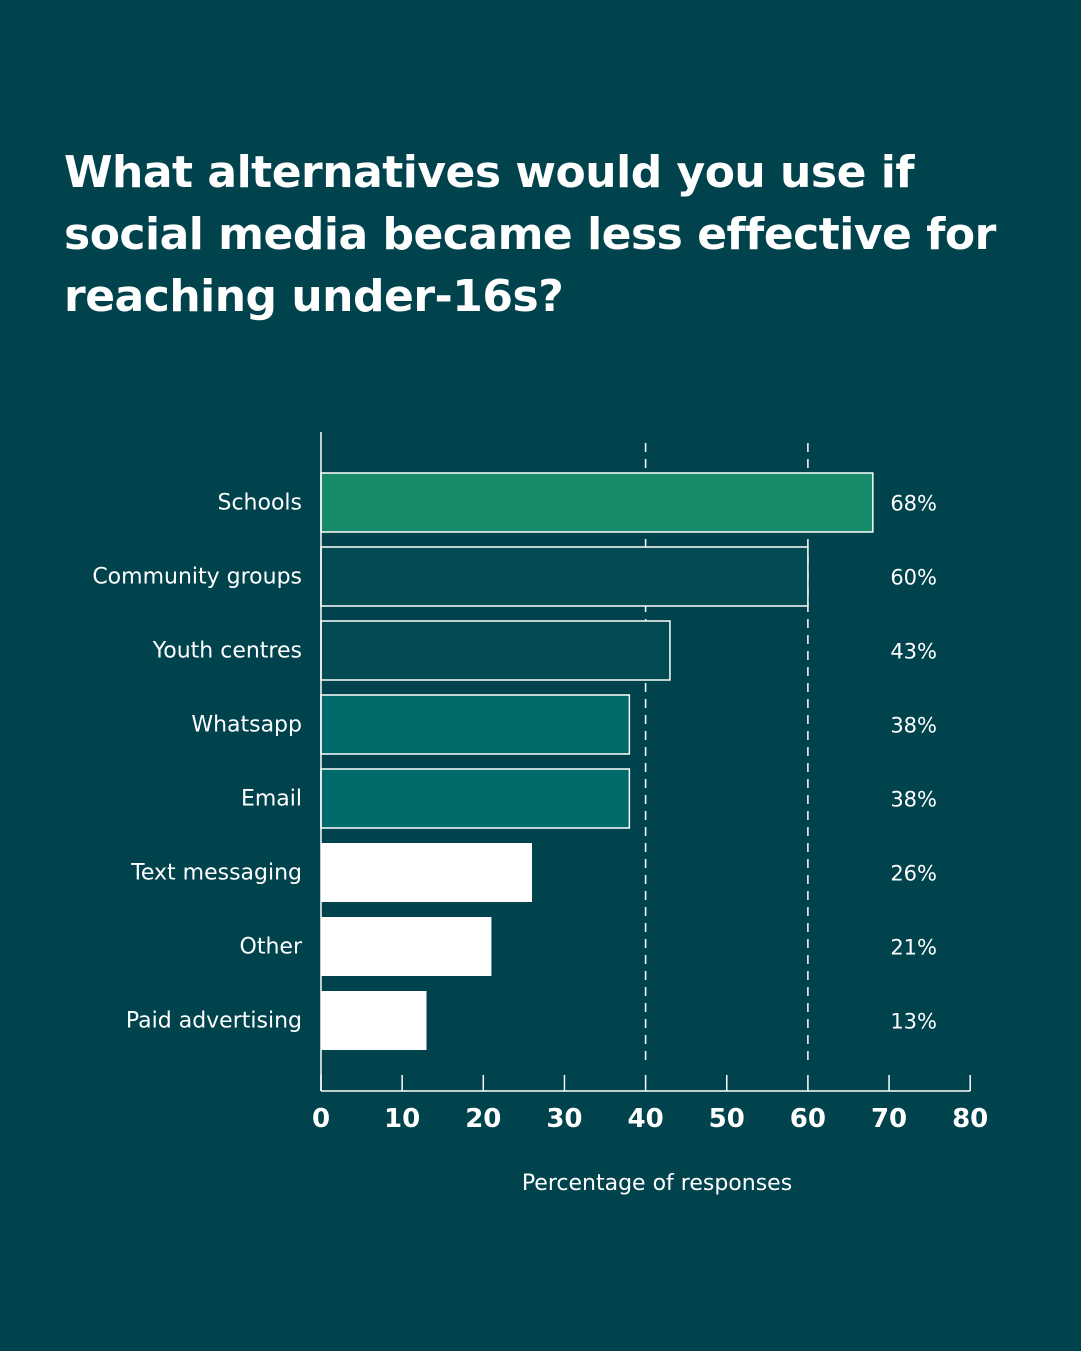 This screenshot has width=1081, height=1351. What do you see at coordinates (657, 1183) in the screenshot?
I see `x-axis-title: Percentage of responses` at bounding box center [657, 1183].